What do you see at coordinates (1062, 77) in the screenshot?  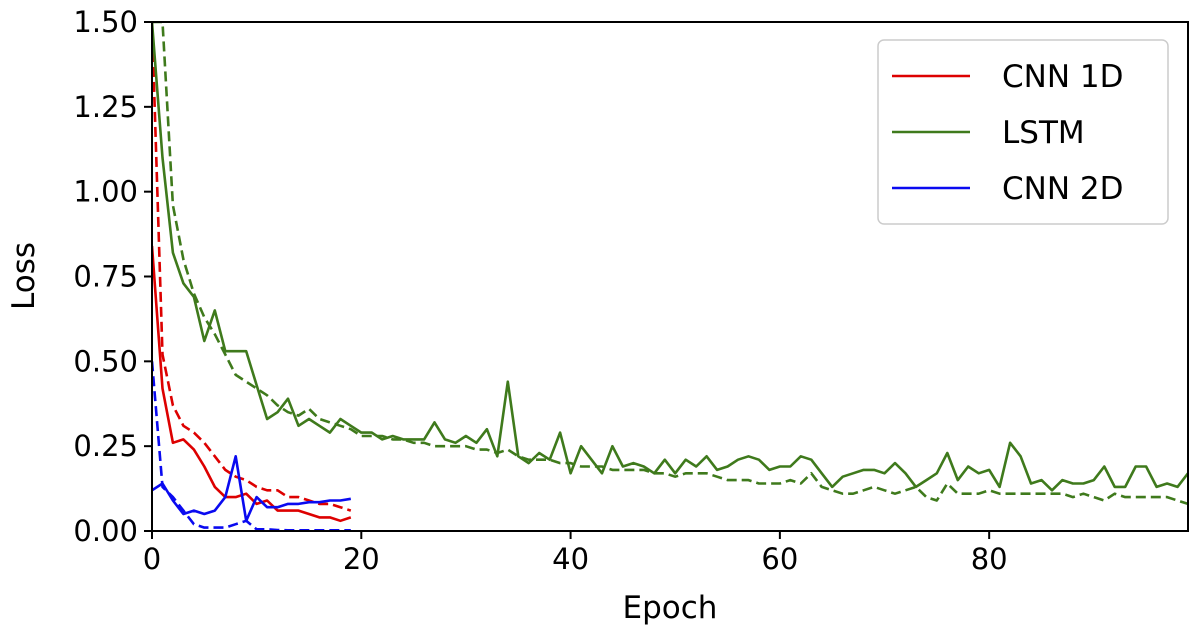 I see `legend-label: CNN 1D` at bounding box center [1062, 77].